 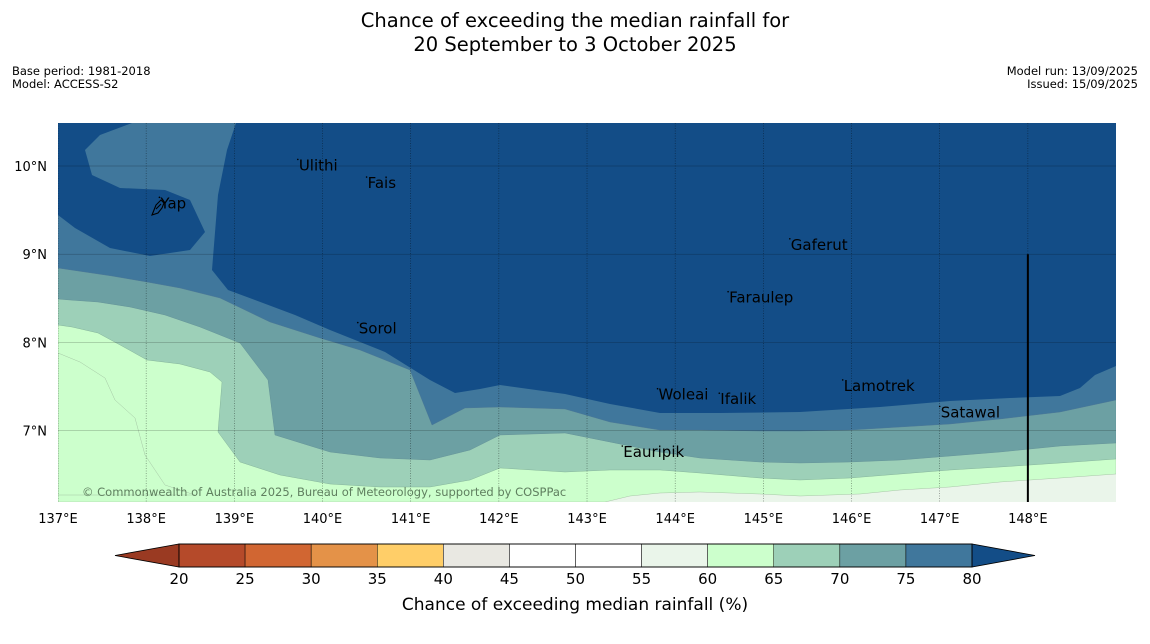 I want to click on colorbar-tick-label: 45, so click(x=509, y=579).